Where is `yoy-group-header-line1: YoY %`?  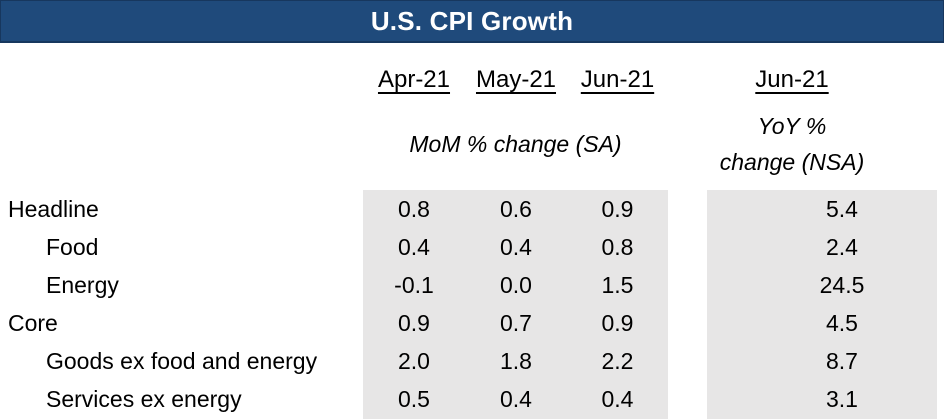
yoy-group-header-line1: YoY % is located at coordinates (792, 126).